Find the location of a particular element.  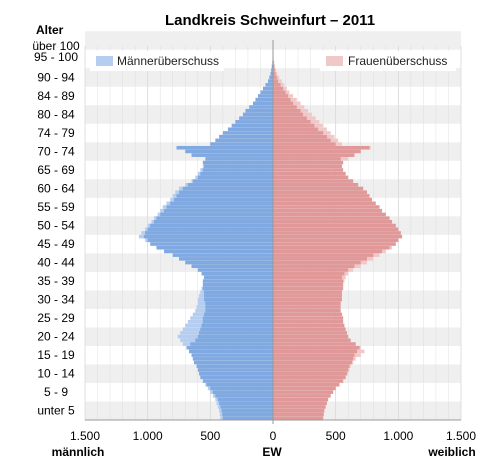

age-group-label: 55 - 59 is located at coordinates (56, 207).